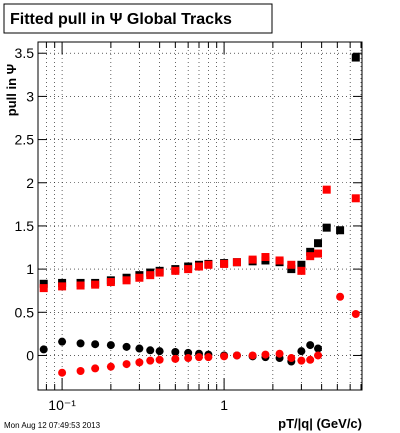 Image resolution: width=400 pixels, height=433 pixels. What do you see at coordinates (11, 90) in the screenshot?
I see `y-axis-label: pull in Ψ` at bounding box center [11, 90].